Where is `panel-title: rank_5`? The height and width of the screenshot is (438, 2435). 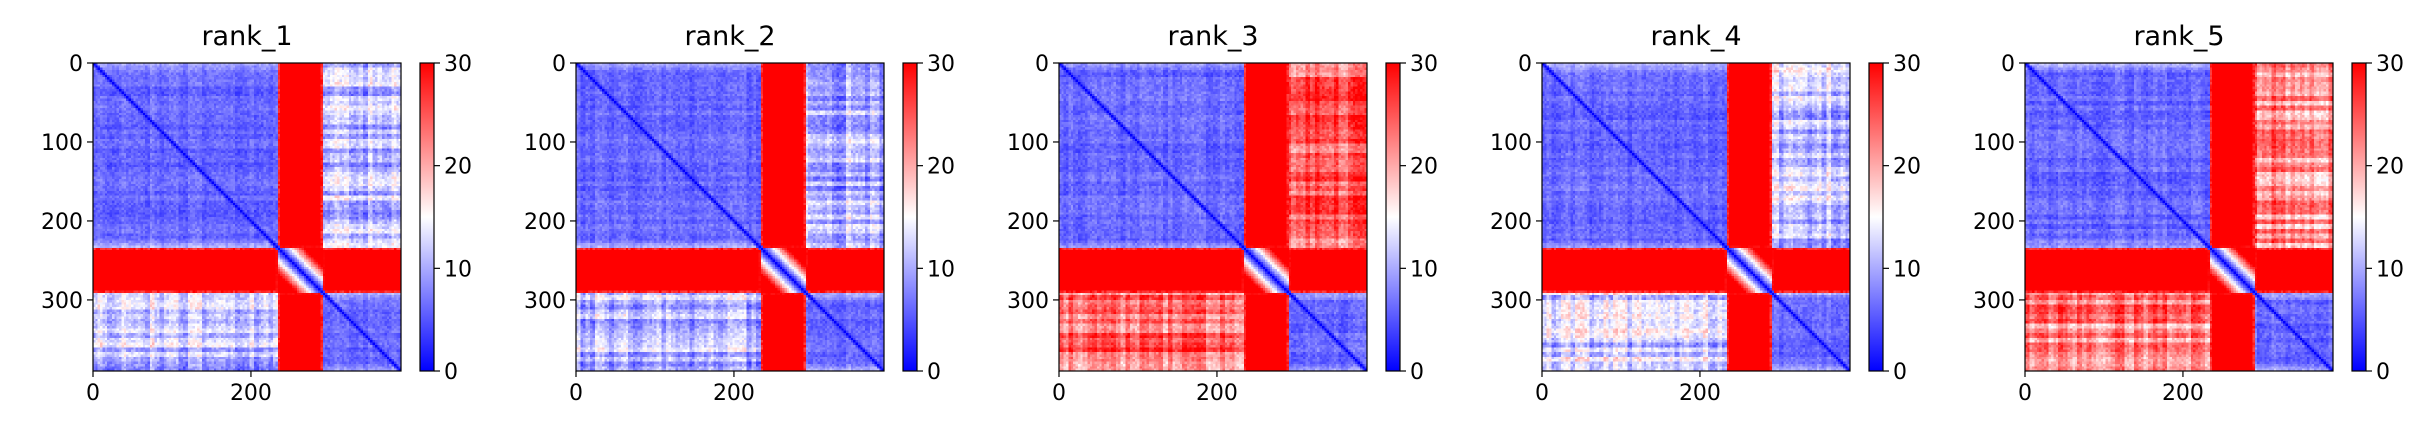
panel-title: rank_5 is located at coordinates (2178, 36).